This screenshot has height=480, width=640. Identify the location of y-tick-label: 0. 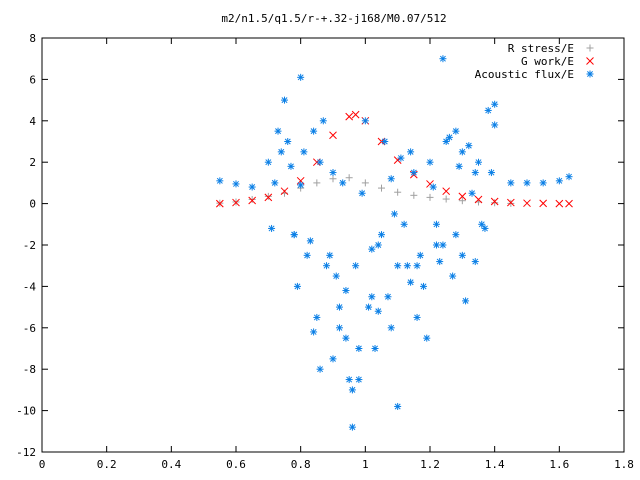
(32, 204).